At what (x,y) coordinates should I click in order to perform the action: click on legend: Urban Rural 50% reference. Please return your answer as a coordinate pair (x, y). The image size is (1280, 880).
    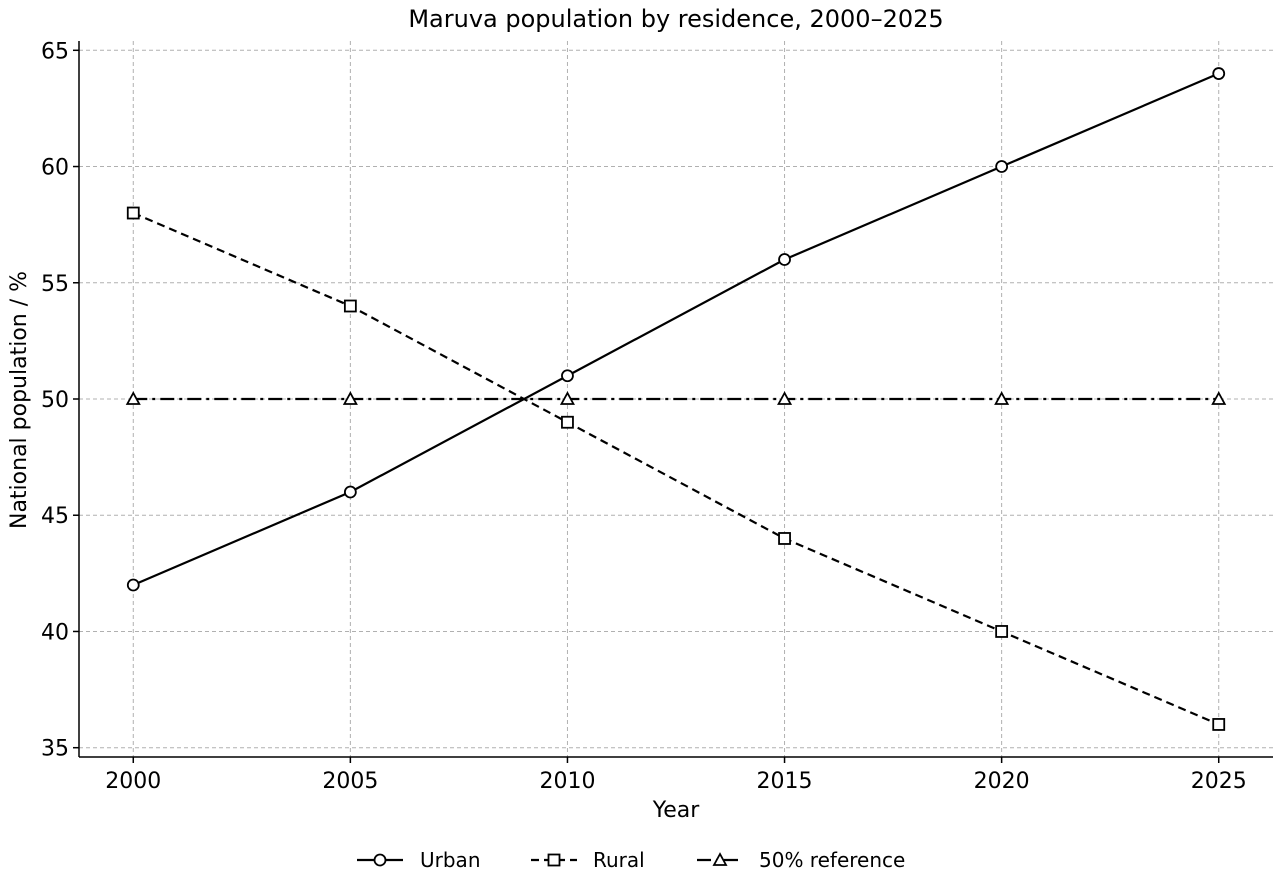
    Looking at the image, I should click on (631, 860).